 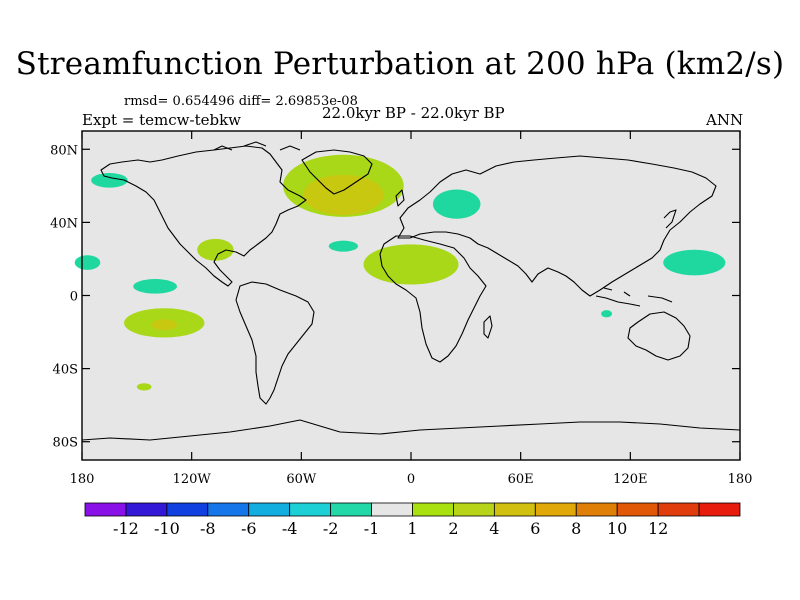 What do you see at coordinates (203, 216) in the screenshot?
I see `coast-north-america` at bounding box center [203, 216].